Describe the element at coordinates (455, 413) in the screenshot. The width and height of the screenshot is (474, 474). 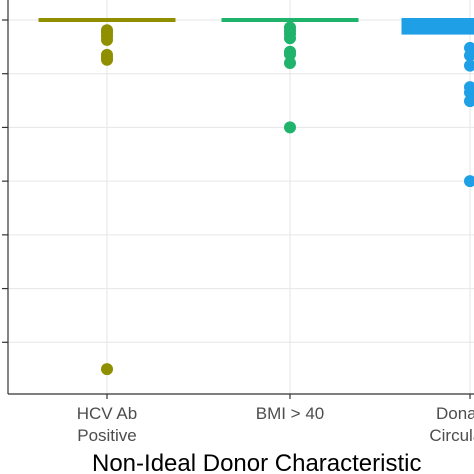
I see `x-tick-label: Donation` at that location.